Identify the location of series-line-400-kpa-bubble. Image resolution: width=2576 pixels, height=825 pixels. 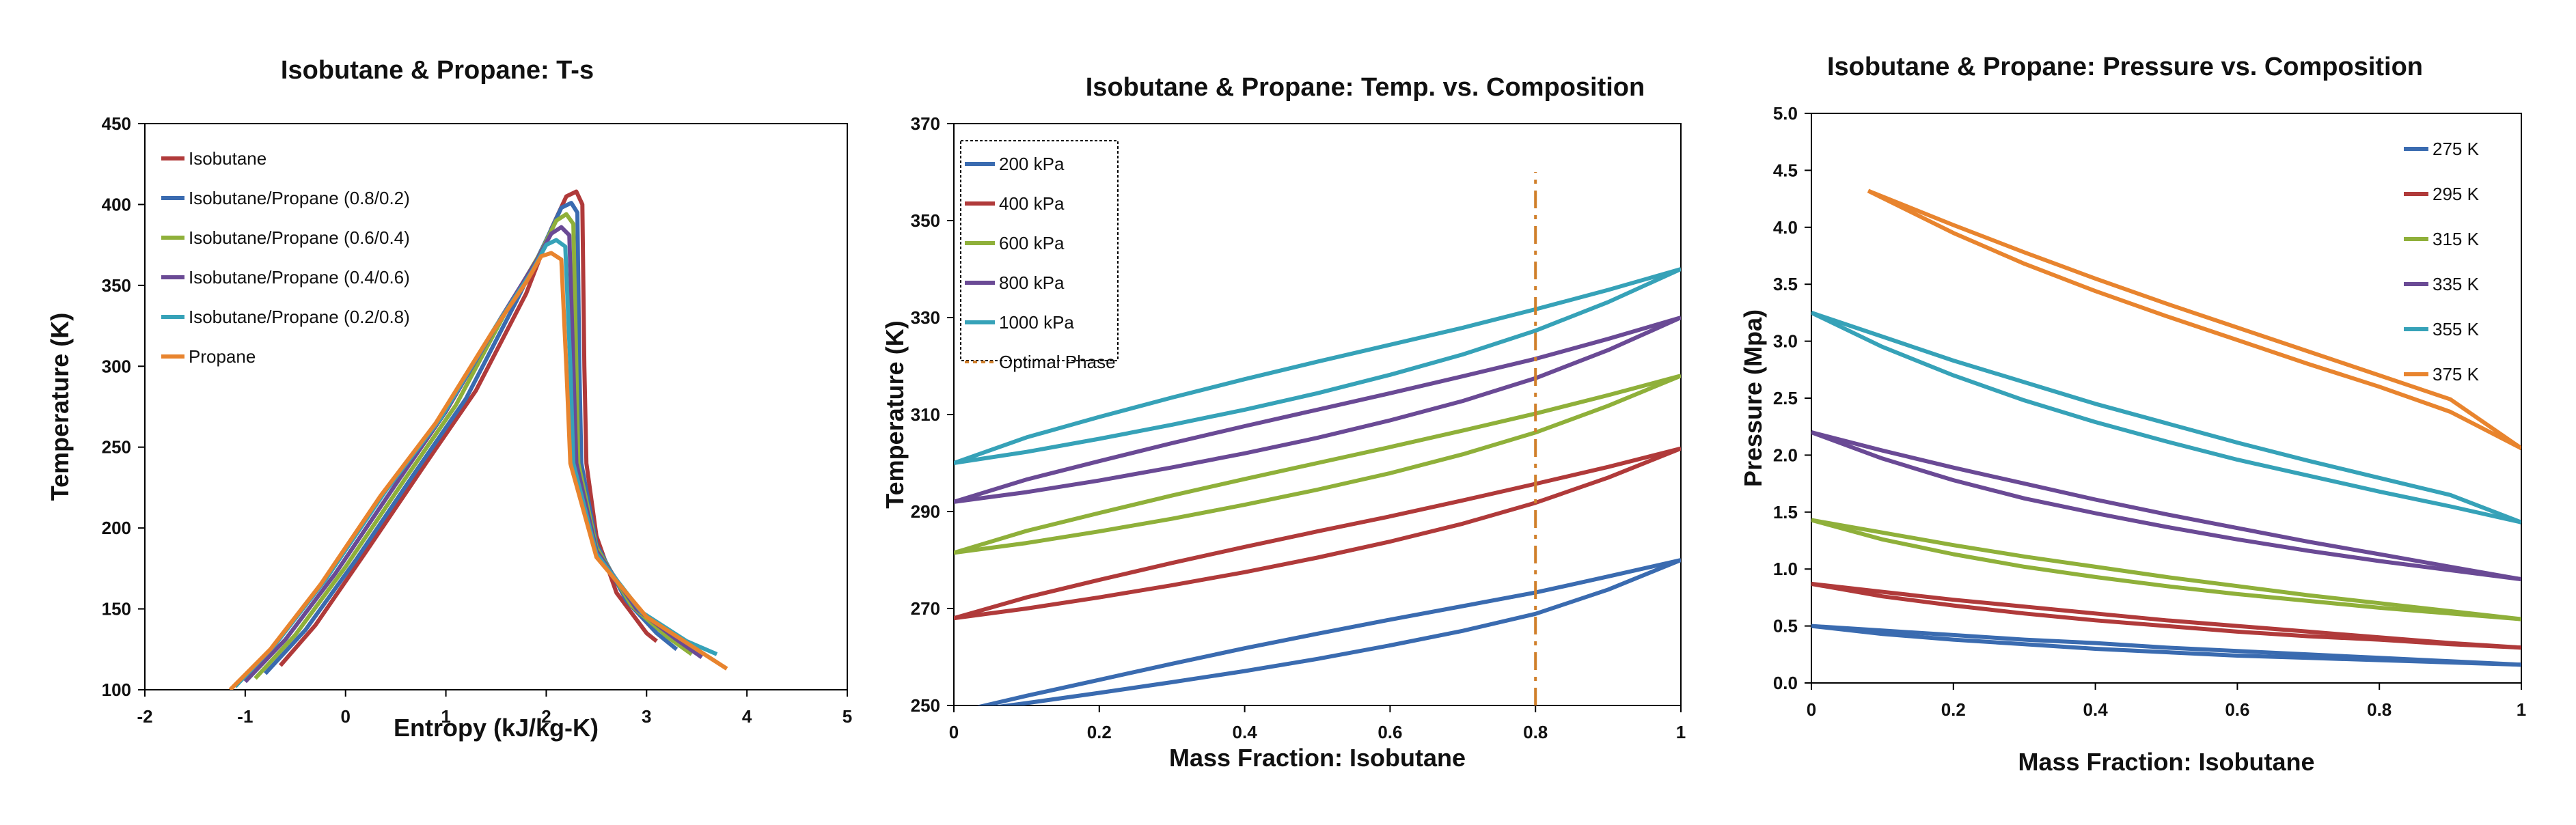
(1317, 534).